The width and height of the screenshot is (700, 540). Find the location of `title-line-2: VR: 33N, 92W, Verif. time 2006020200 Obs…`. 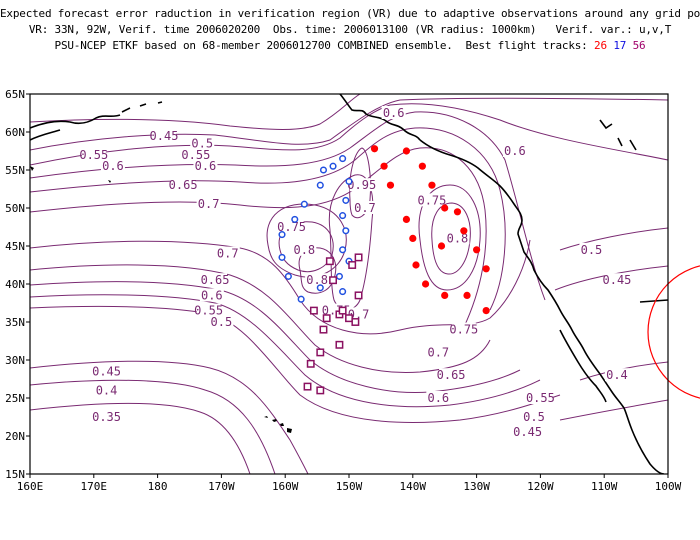

title-line-2: VR: 33N, 92W, Verif. time 2006020200 Obs… is located at coordinates (350, 29).